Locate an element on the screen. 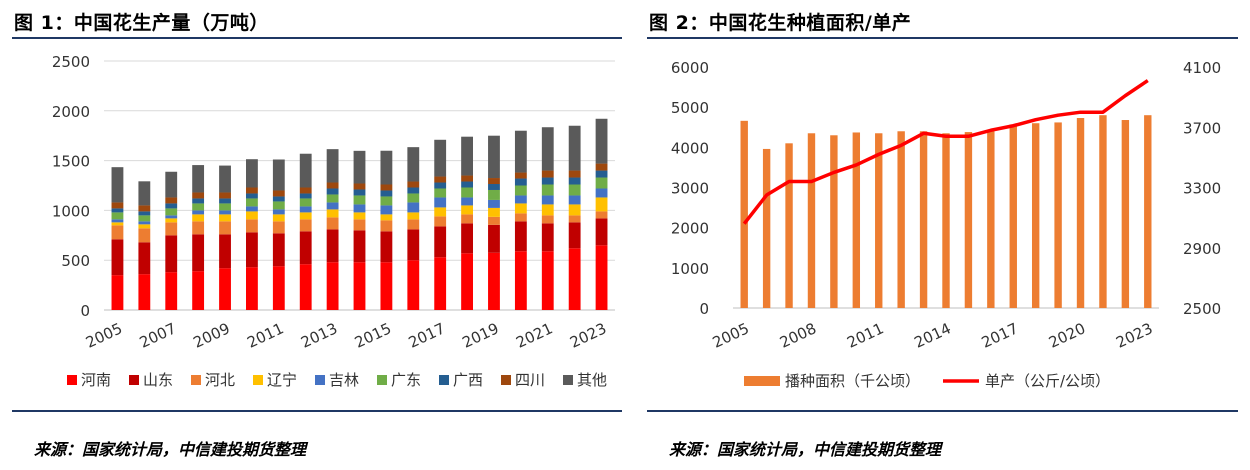 This screenshot has width=1250, height=470. chart1-legend-label: 广西 is located at coordinates (468, 380).